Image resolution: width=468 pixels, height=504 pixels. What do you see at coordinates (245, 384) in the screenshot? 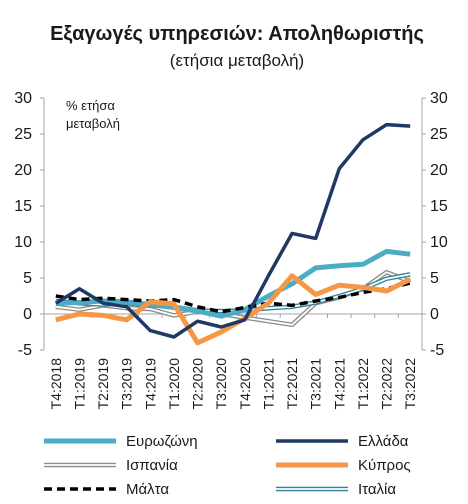
I see `x-tick-label: Τ4:2020` at bounding box center [245, 384].